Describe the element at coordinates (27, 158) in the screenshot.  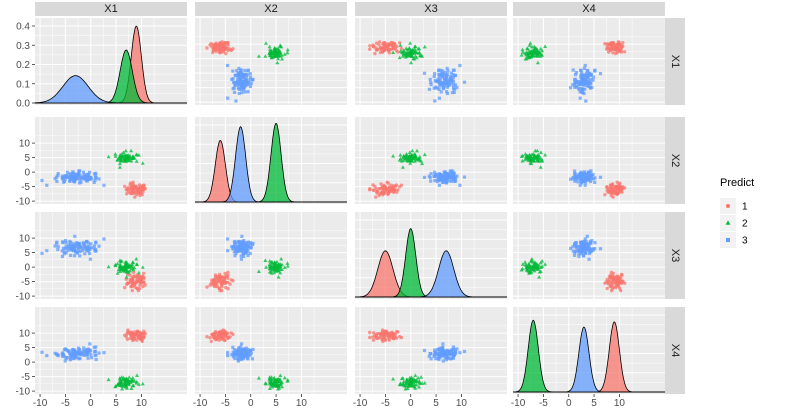
I see `y-tick-label: 5` at that location.